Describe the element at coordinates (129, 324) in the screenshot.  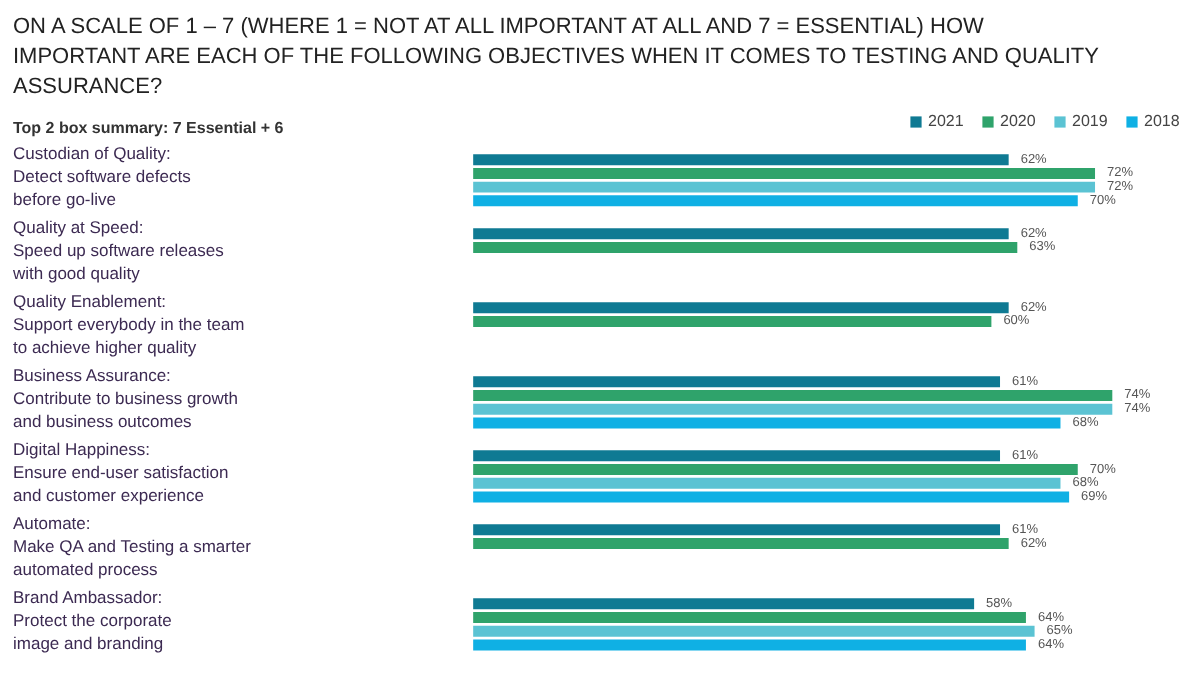
I see `y-tick-label: Quality Enablement: Support everybody in the team to achieve higher quality` at that location.